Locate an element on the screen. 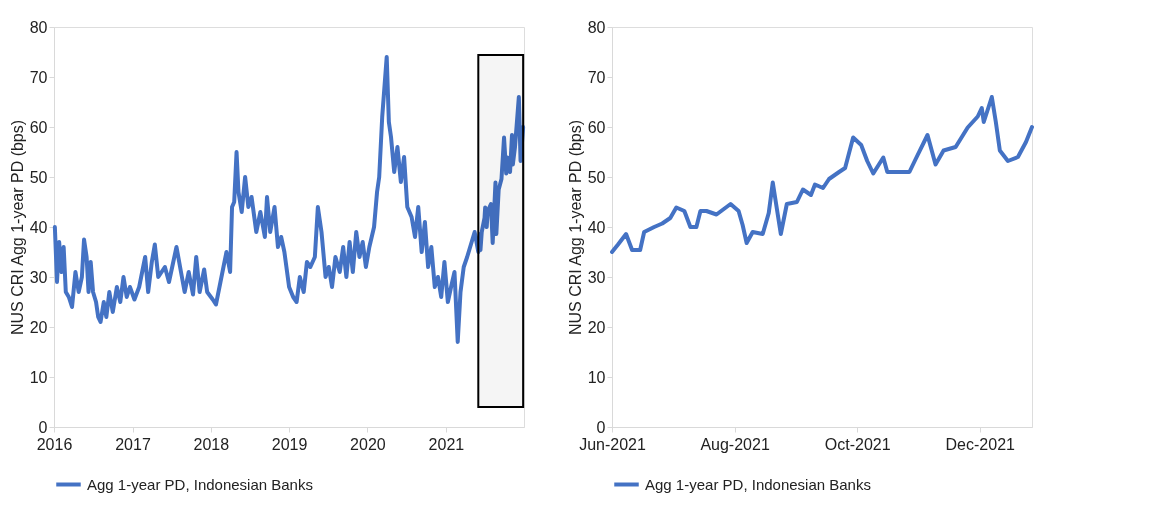 The height and width of the screenshot is (520, 1153). x-tick-label: 2016 is located at coordinates (54, 444).